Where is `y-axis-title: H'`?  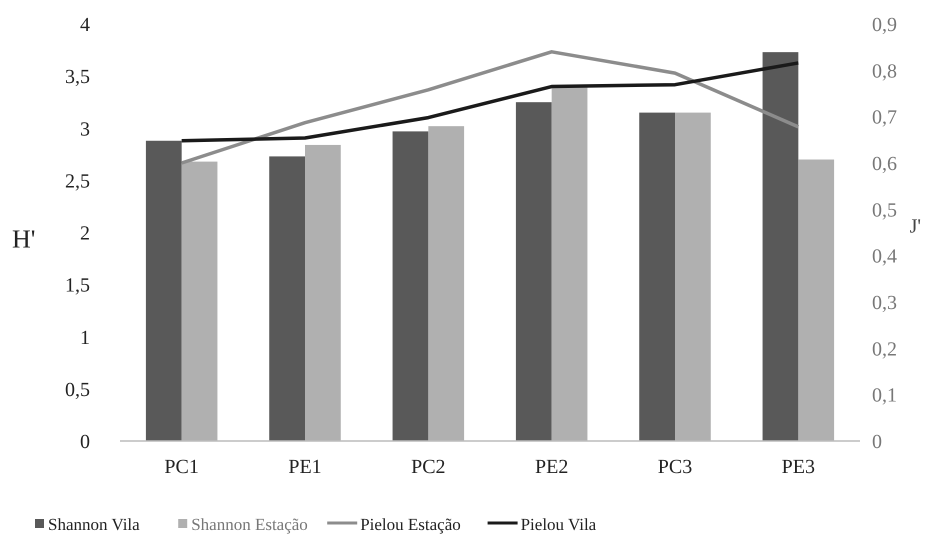
y-axis-title: H' is located at coordinates (24, 239).